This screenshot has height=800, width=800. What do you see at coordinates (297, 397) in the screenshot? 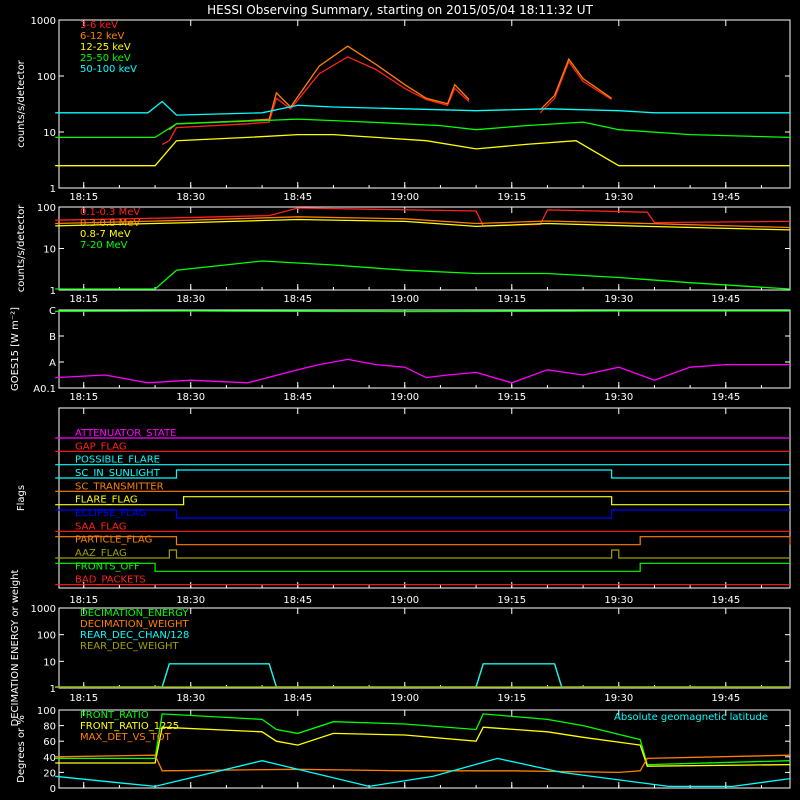
I see `x-tick-label-goes: 18:45` at bounding box center [297, 397].